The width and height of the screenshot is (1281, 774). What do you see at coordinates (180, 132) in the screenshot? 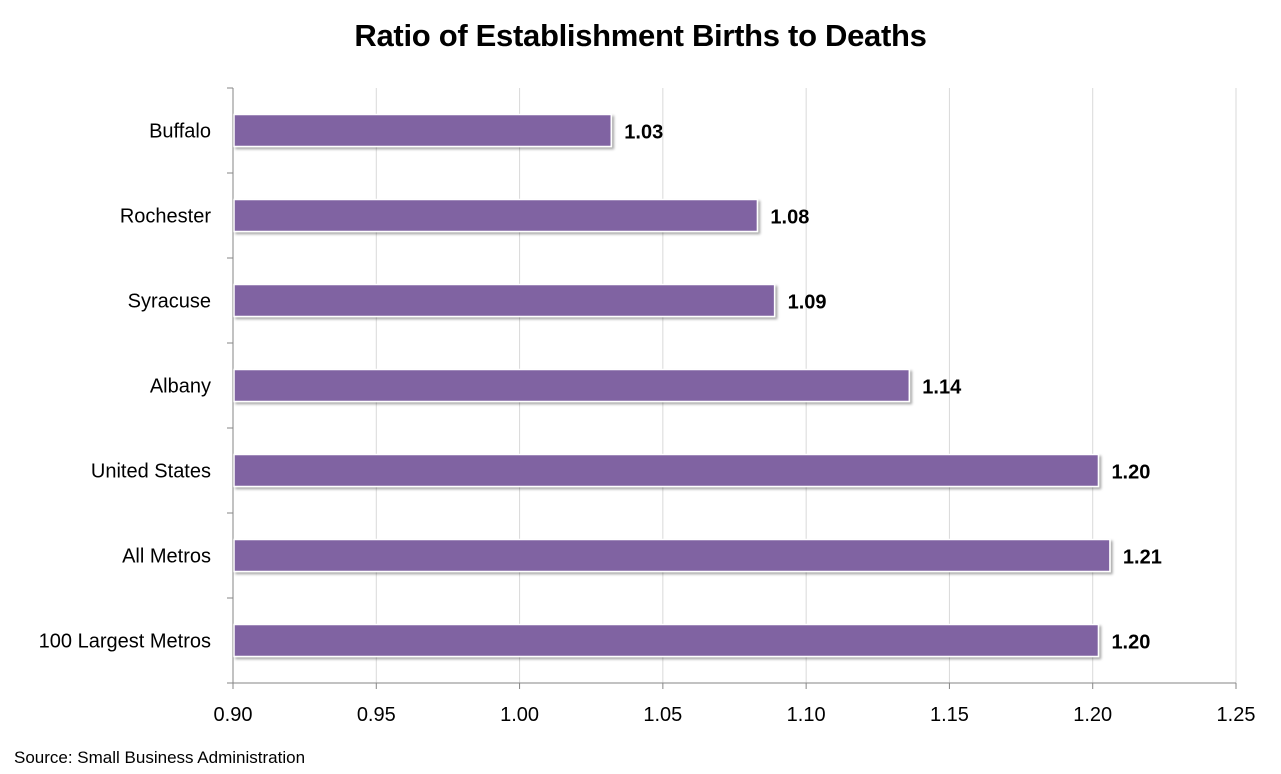
I see `category-label: Buffalo` at bounding box center [180, 132].